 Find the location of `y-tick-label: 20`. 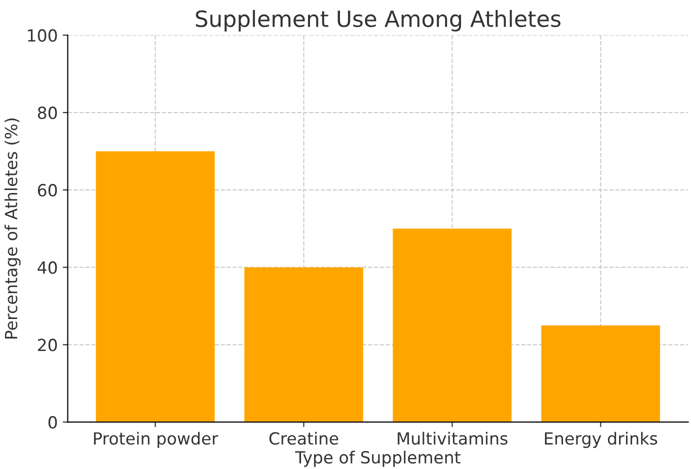

y-tick-label: 20 is located at coordinates (47, 345).